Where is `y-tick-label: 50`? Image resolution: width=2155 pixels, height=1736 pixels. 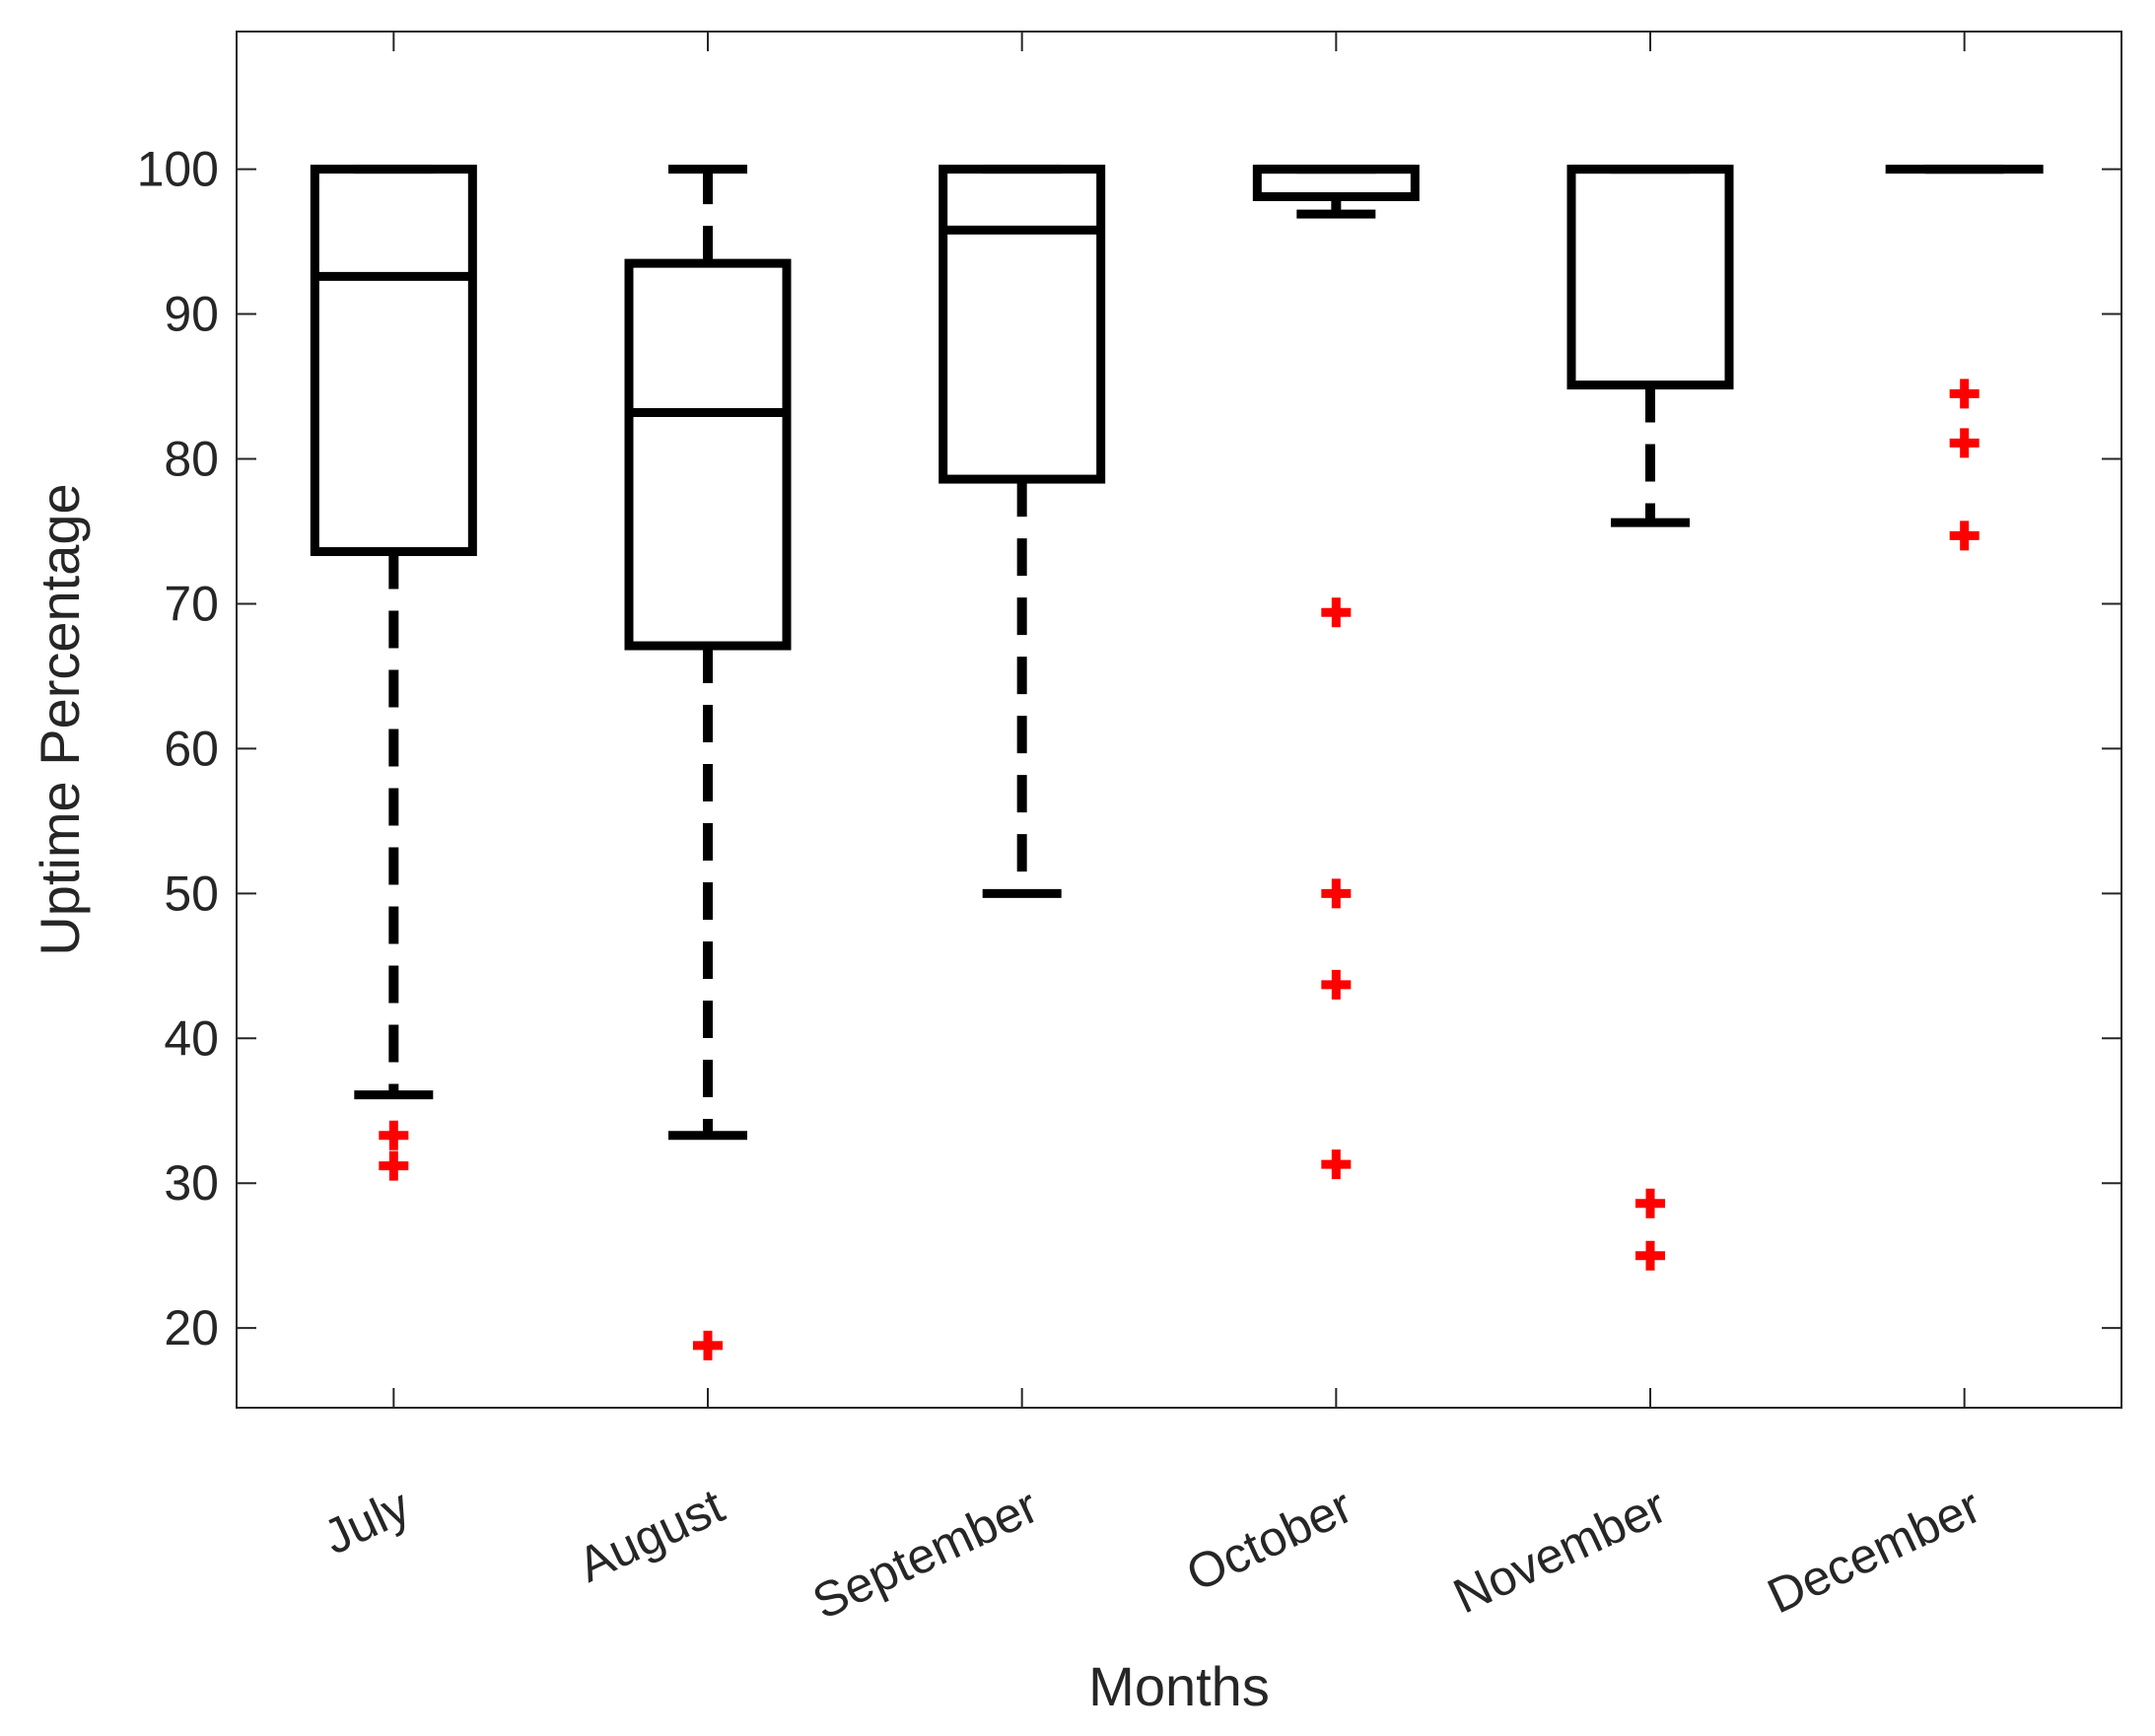
y-tick-label: 50 is located at coordinates (191, 894).